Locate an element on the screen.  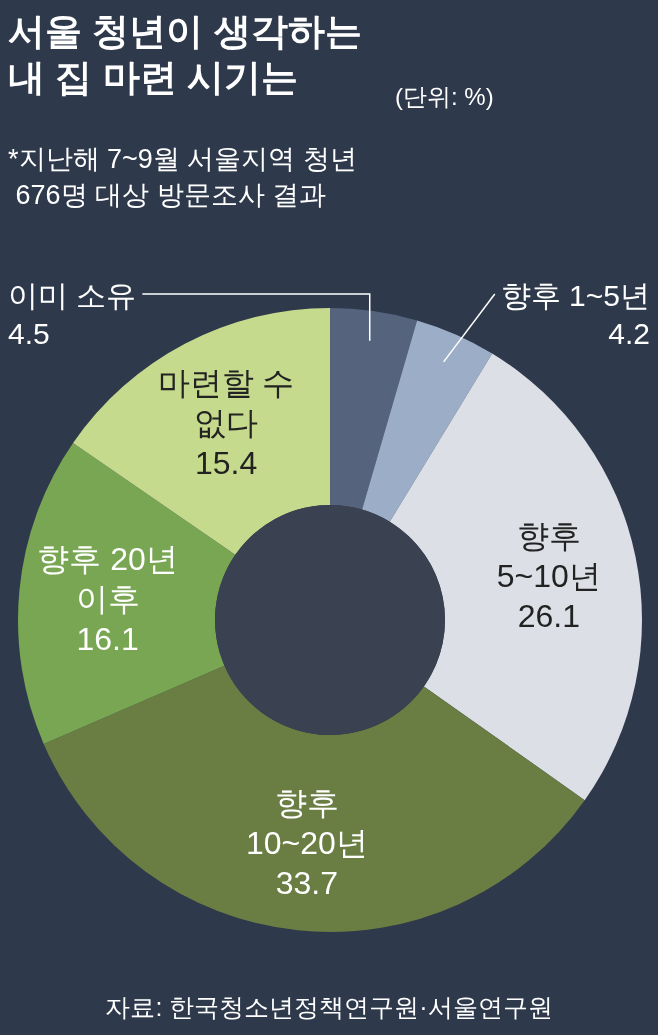
data-label: 4.2 is located at coordinates (629, 333).